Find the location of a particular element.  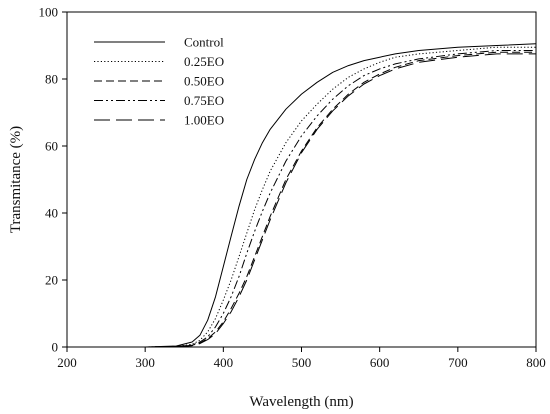

y-tick-label: 80 is located at coordinates (51, 79).